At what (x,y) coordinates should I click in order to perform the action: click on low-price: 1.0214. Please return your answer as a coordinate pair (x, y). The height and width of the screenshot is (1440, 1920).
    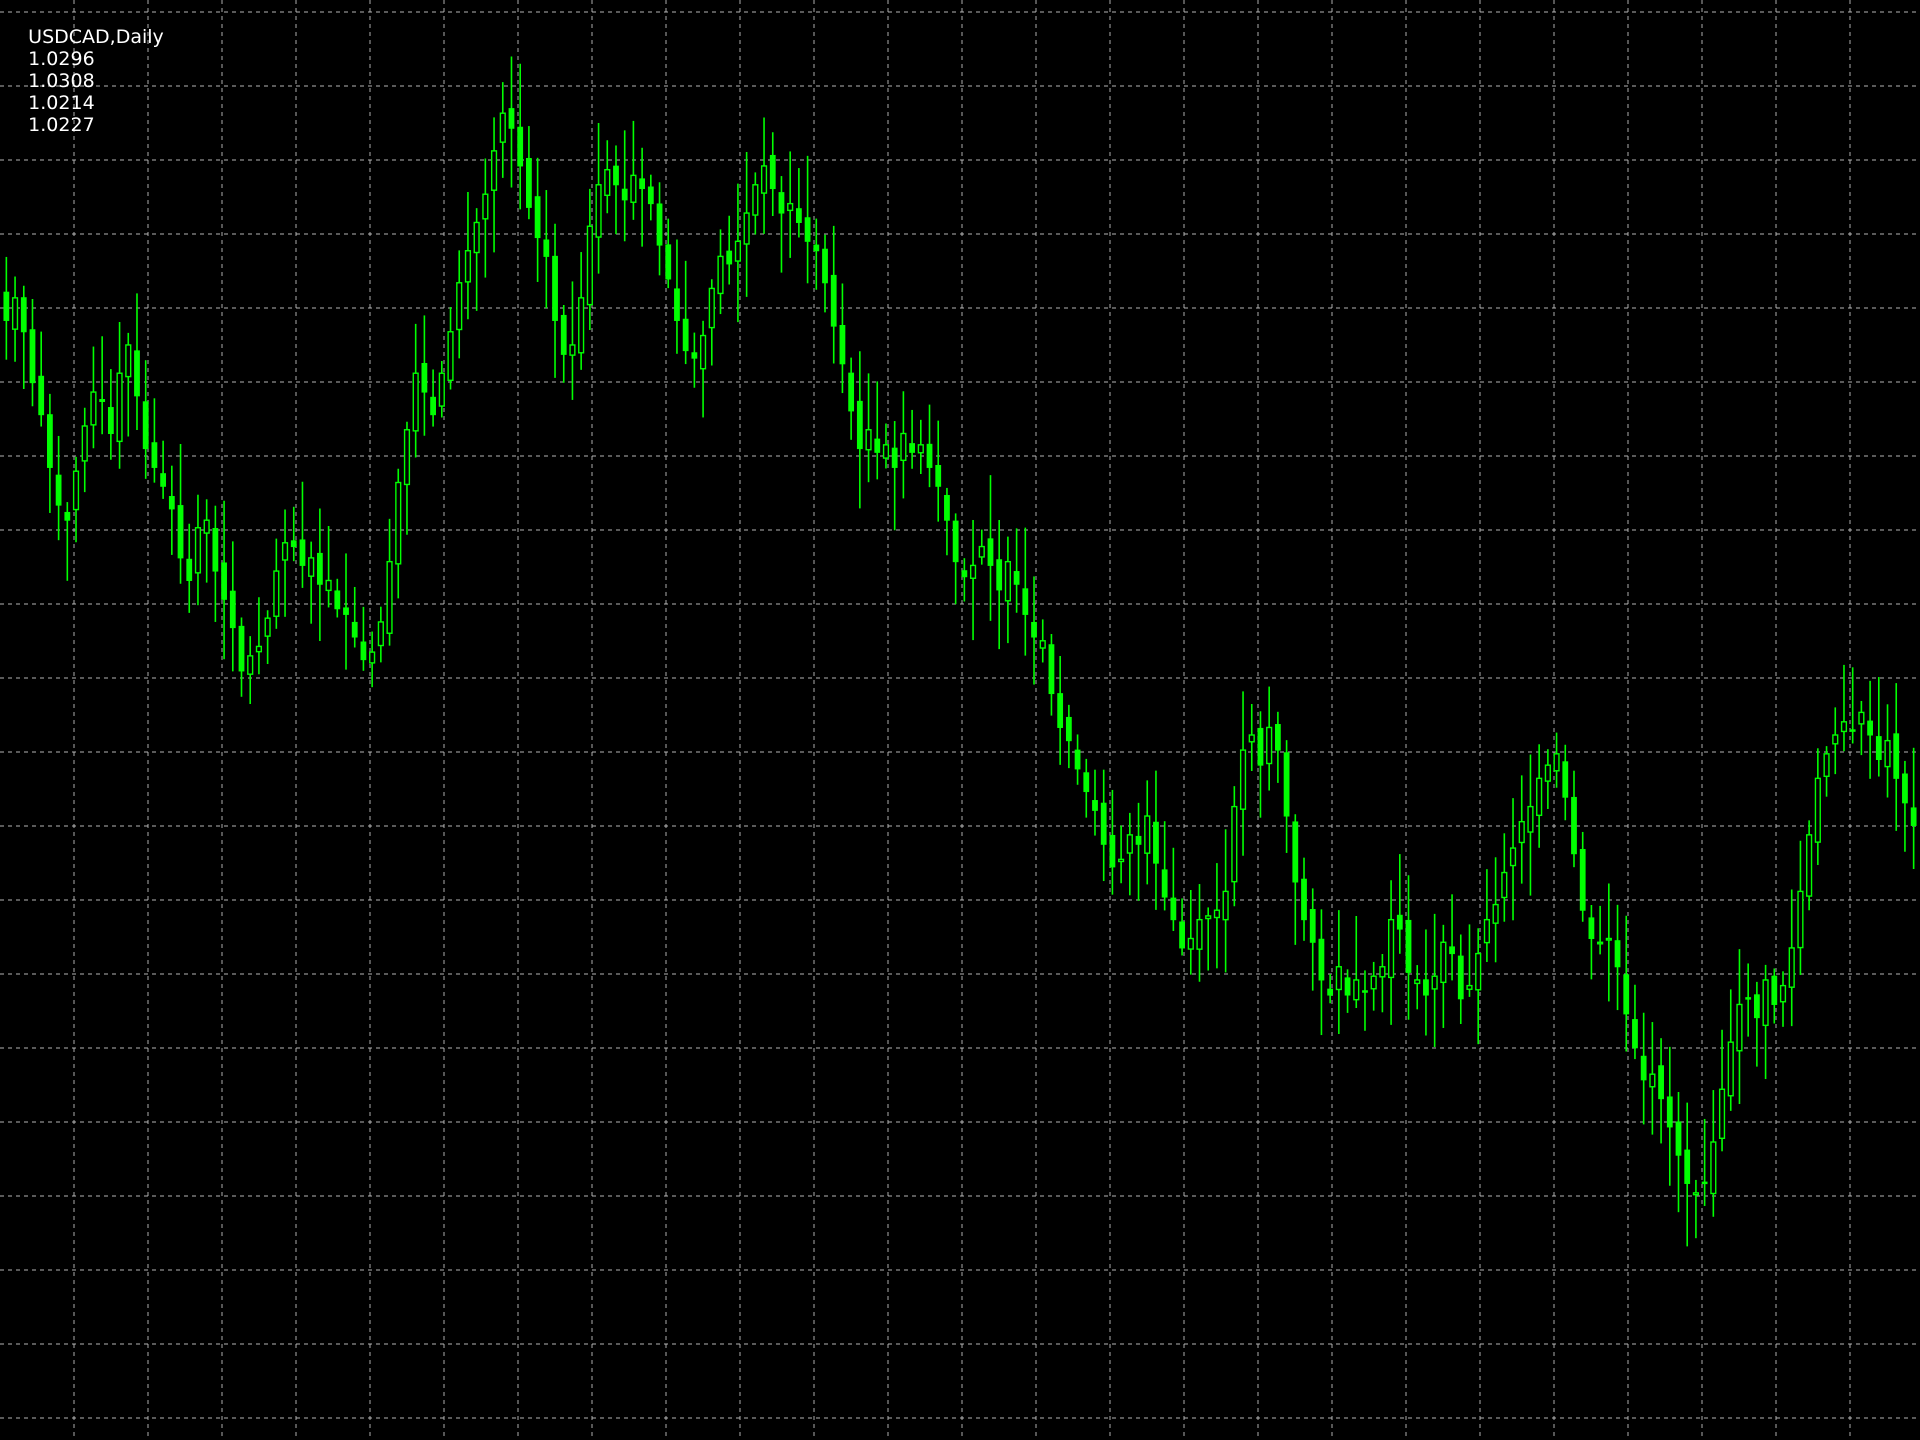
    Looking at the image, I should click on (61, 103).